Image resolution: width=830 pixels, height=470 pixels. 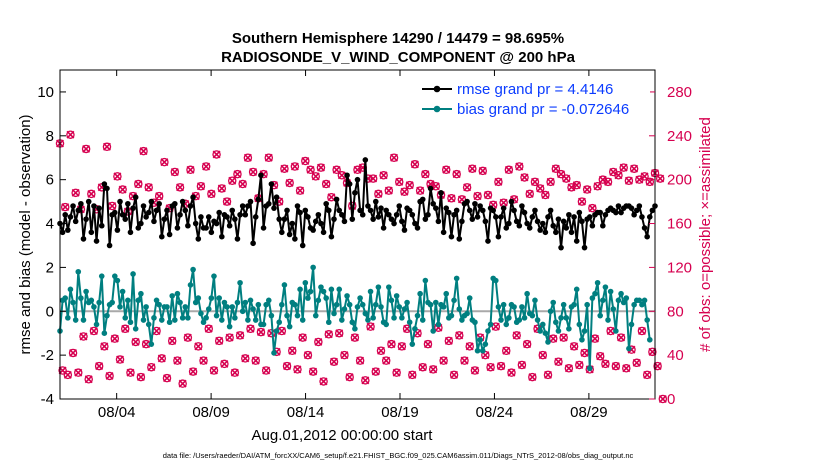 What do you see at coordinates (534, 99) in the screenshot?
I see `legend-box` at bounding box center [534, 99].